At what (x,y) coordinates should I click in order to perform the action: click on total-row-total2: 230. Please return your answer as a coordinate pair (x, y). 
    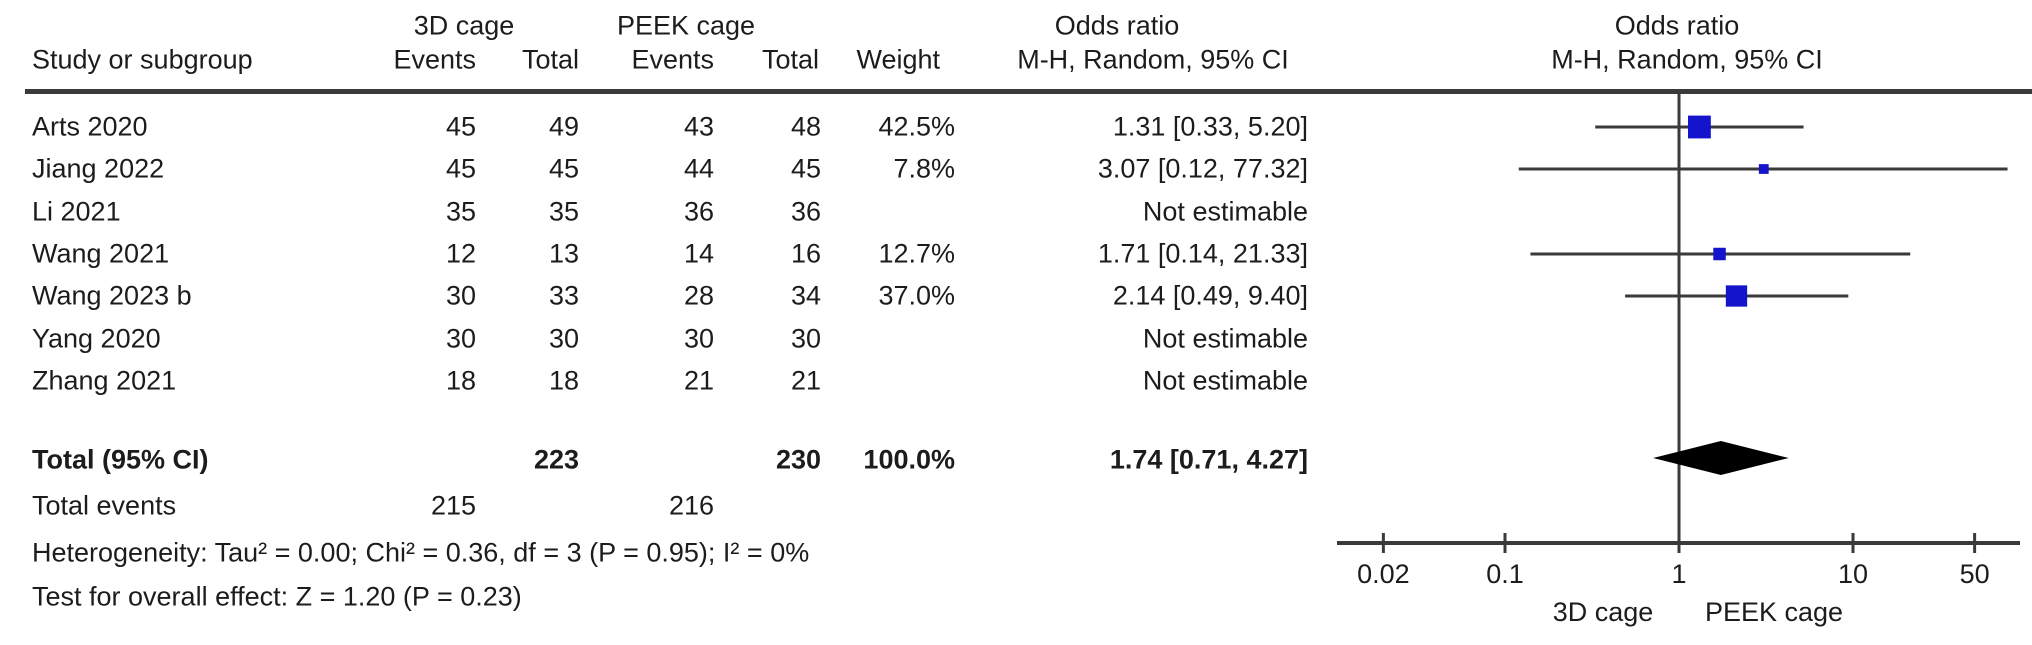
    Looking at the image, I should click on (798, 459).